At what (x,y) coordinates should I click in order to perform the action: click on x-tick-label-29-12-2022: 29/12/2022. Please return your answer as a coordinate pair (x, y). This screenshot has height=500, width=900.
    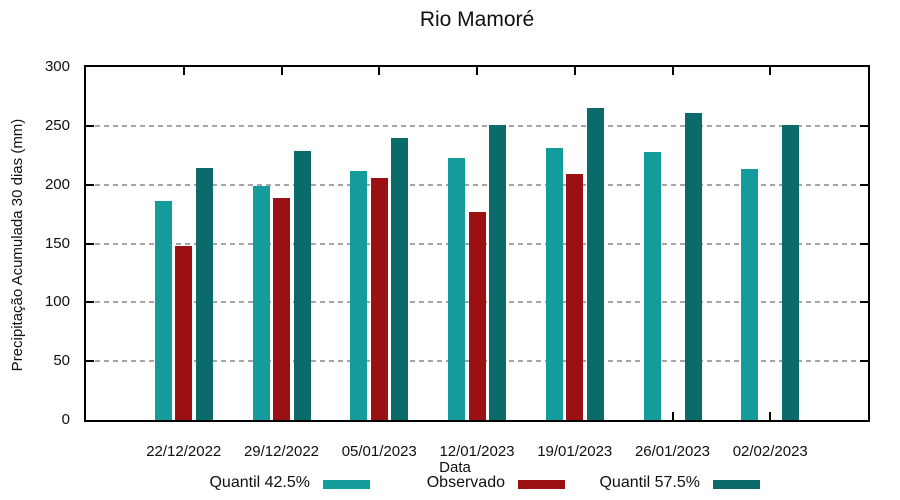
    Looking at the image, I should click on (281, 451).